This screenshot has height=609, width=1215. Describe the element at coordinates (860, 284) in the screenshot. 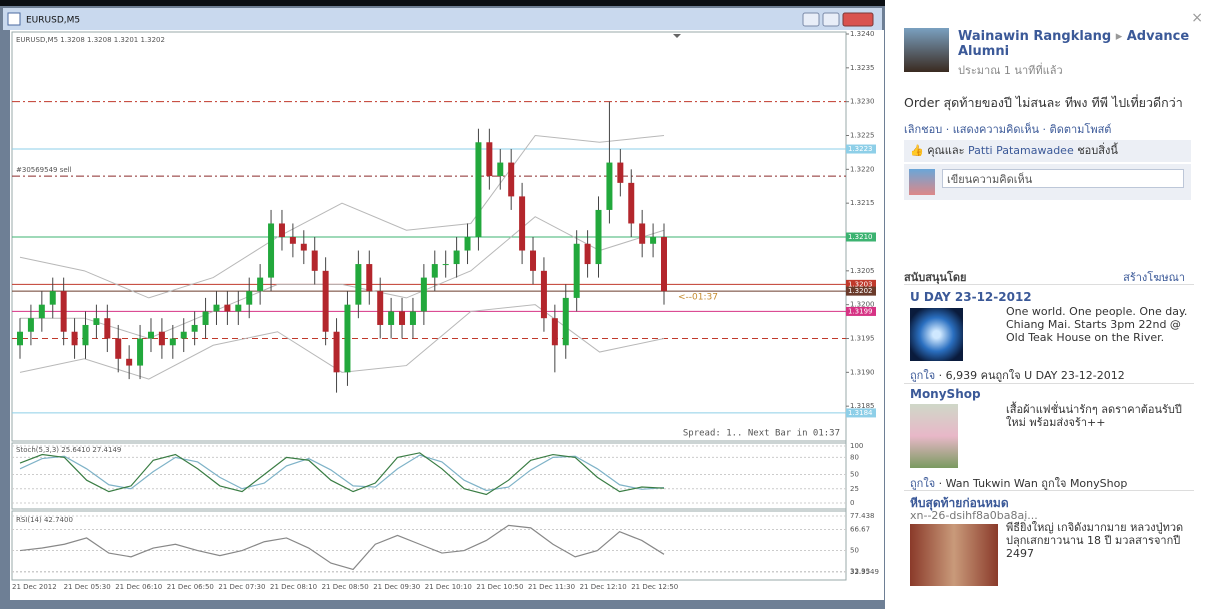

I see `level-label: 1.3203` at that location.